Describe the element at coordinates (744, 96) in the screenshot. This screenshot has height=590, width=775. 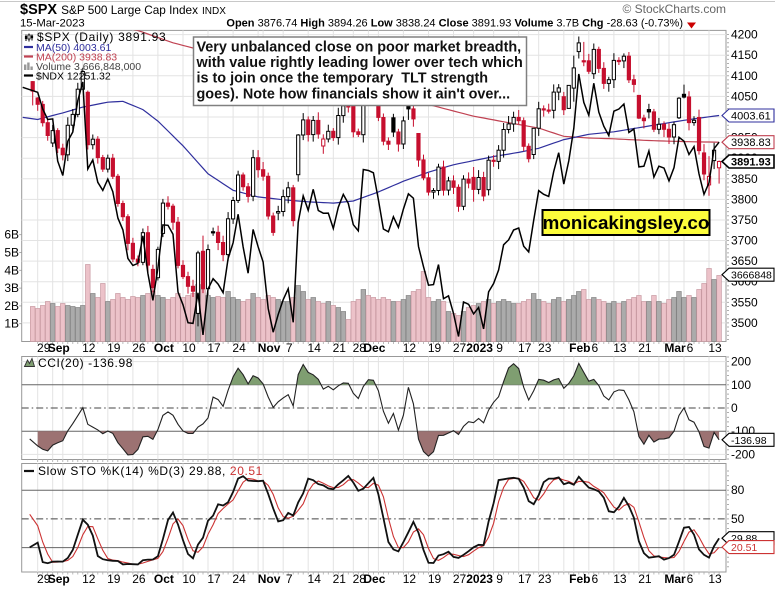
I see `svg-text: 4050` at that location.